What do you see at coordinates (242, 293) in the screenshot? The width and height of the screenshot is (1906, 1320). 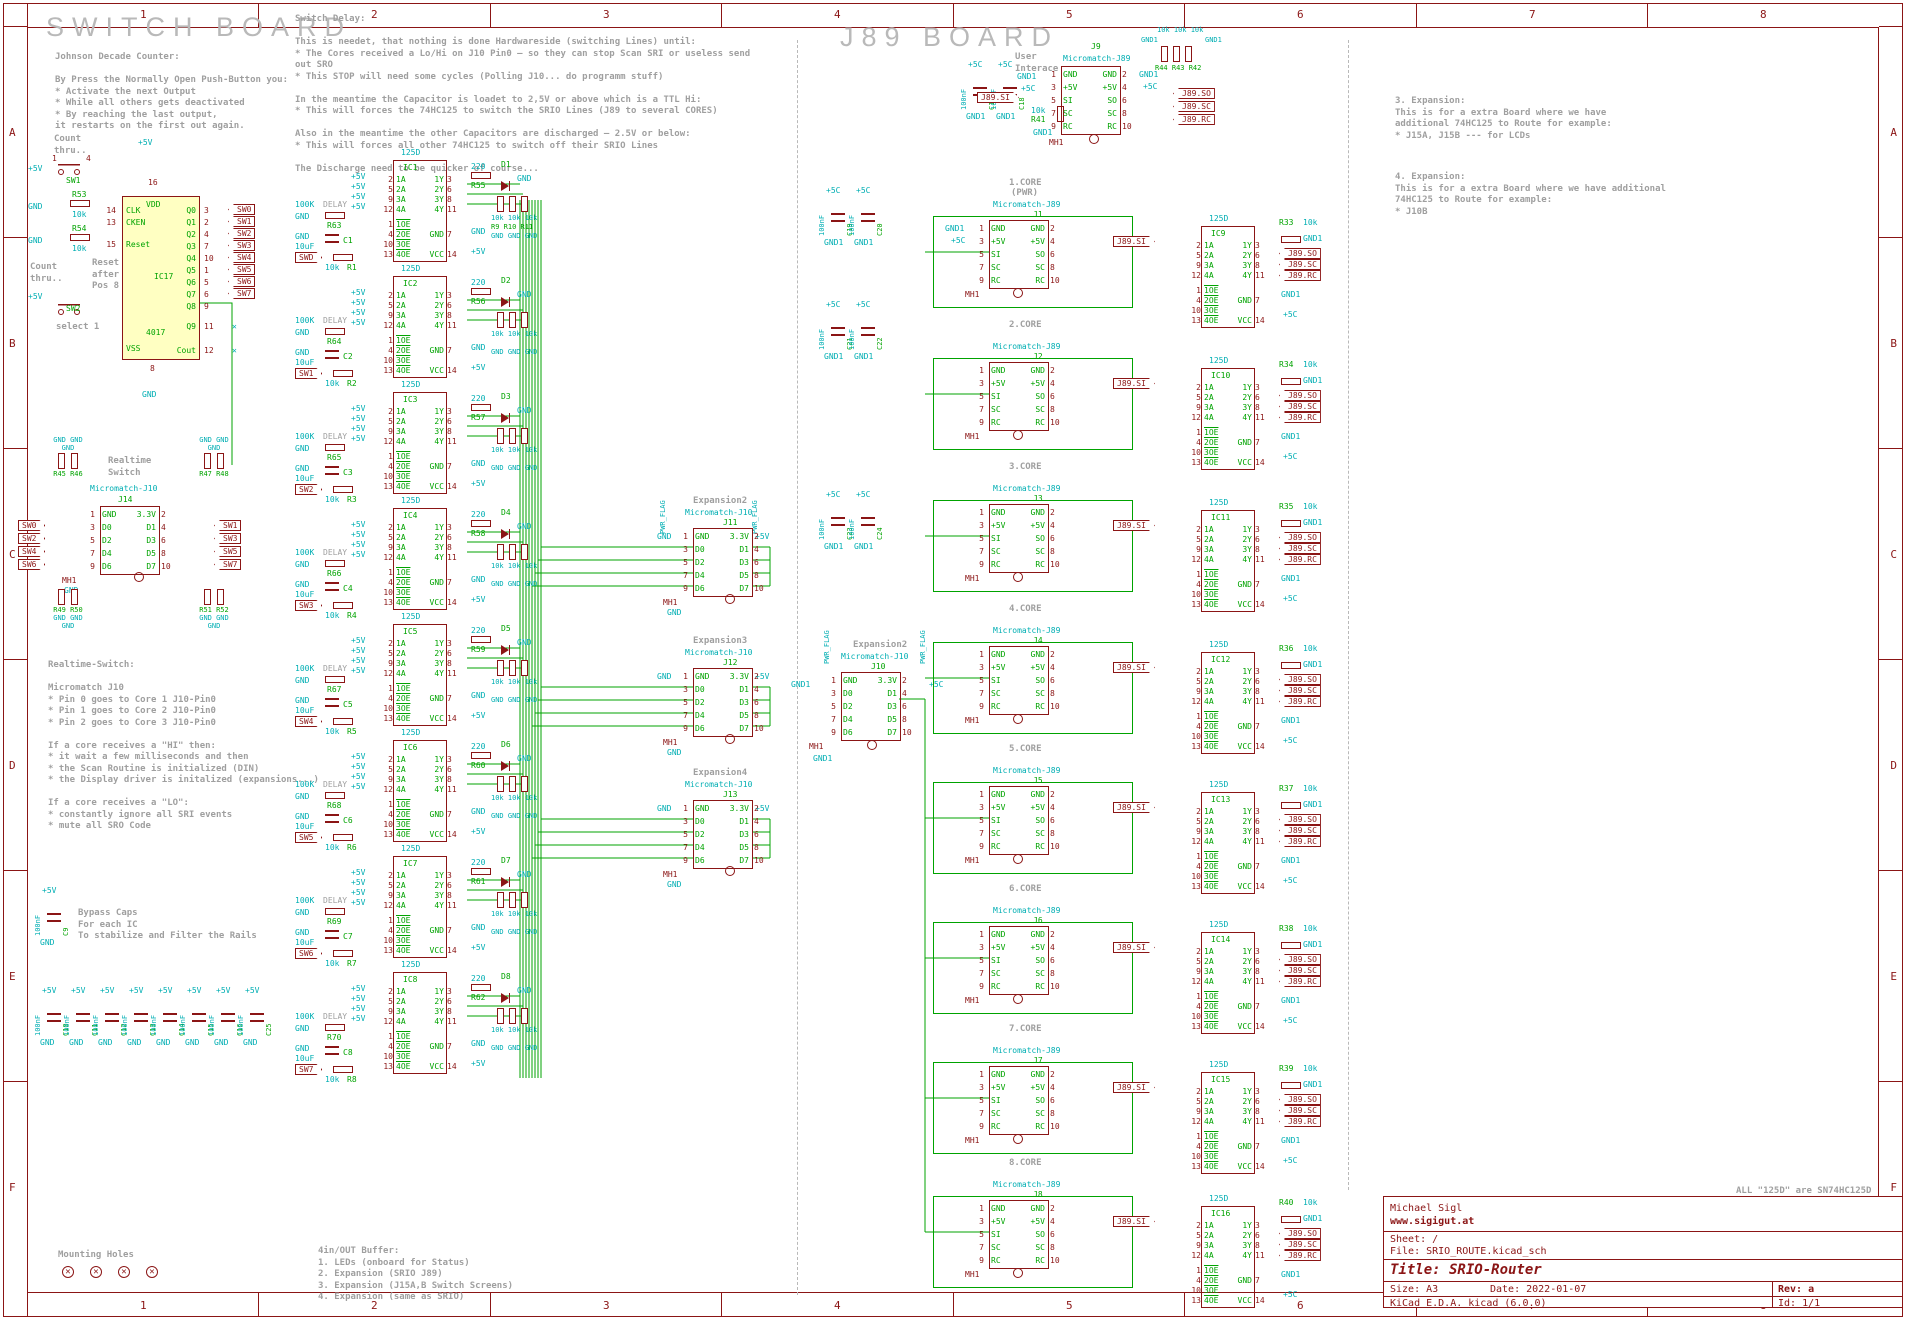 I see `sw-net-label: SW7` at bounding box center [242, 293].